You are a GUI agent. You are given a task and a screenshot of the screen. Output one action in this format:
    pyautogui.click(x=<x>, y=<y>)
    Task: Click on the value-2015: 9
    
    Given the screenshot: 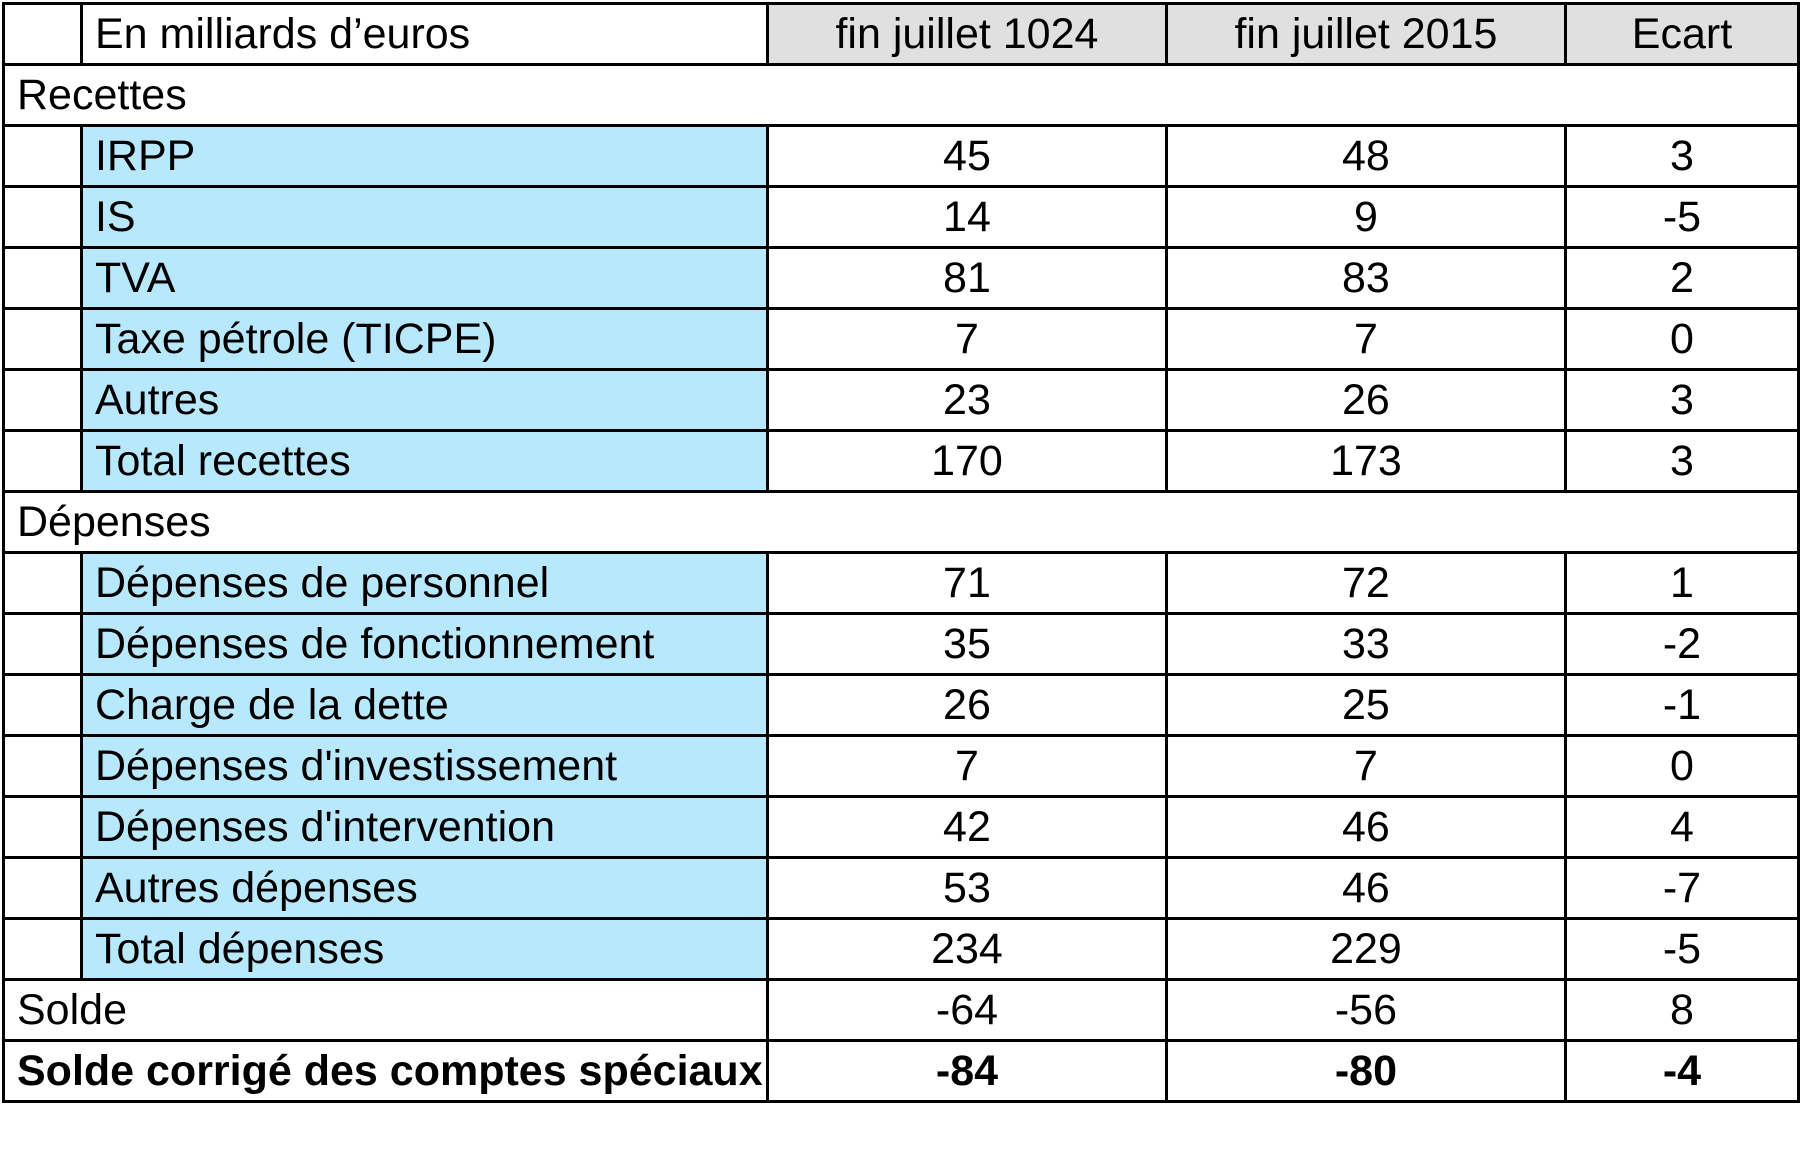 What is the action you would take?
    pyautogui.click(x=1365, y=217)
    